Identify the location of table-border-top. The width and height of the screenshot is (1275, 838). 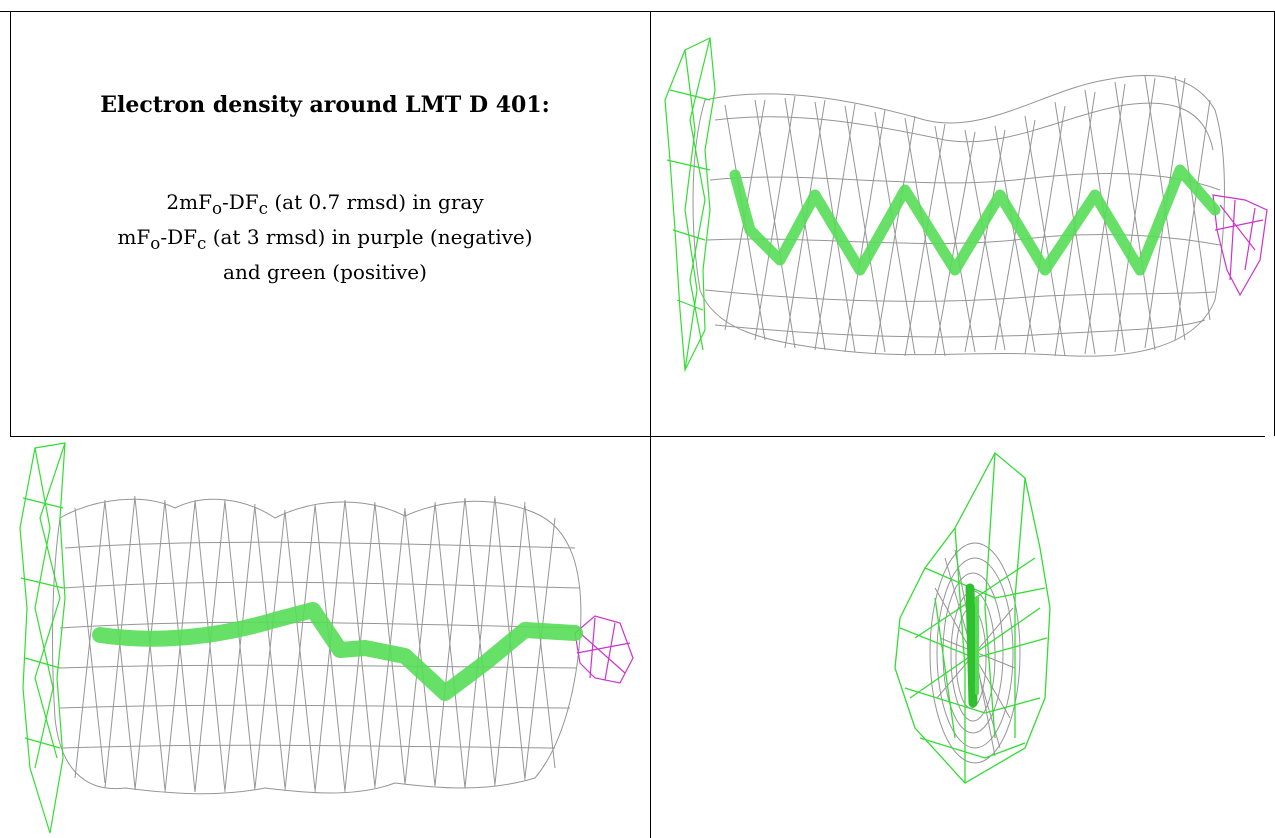
(637, 11).